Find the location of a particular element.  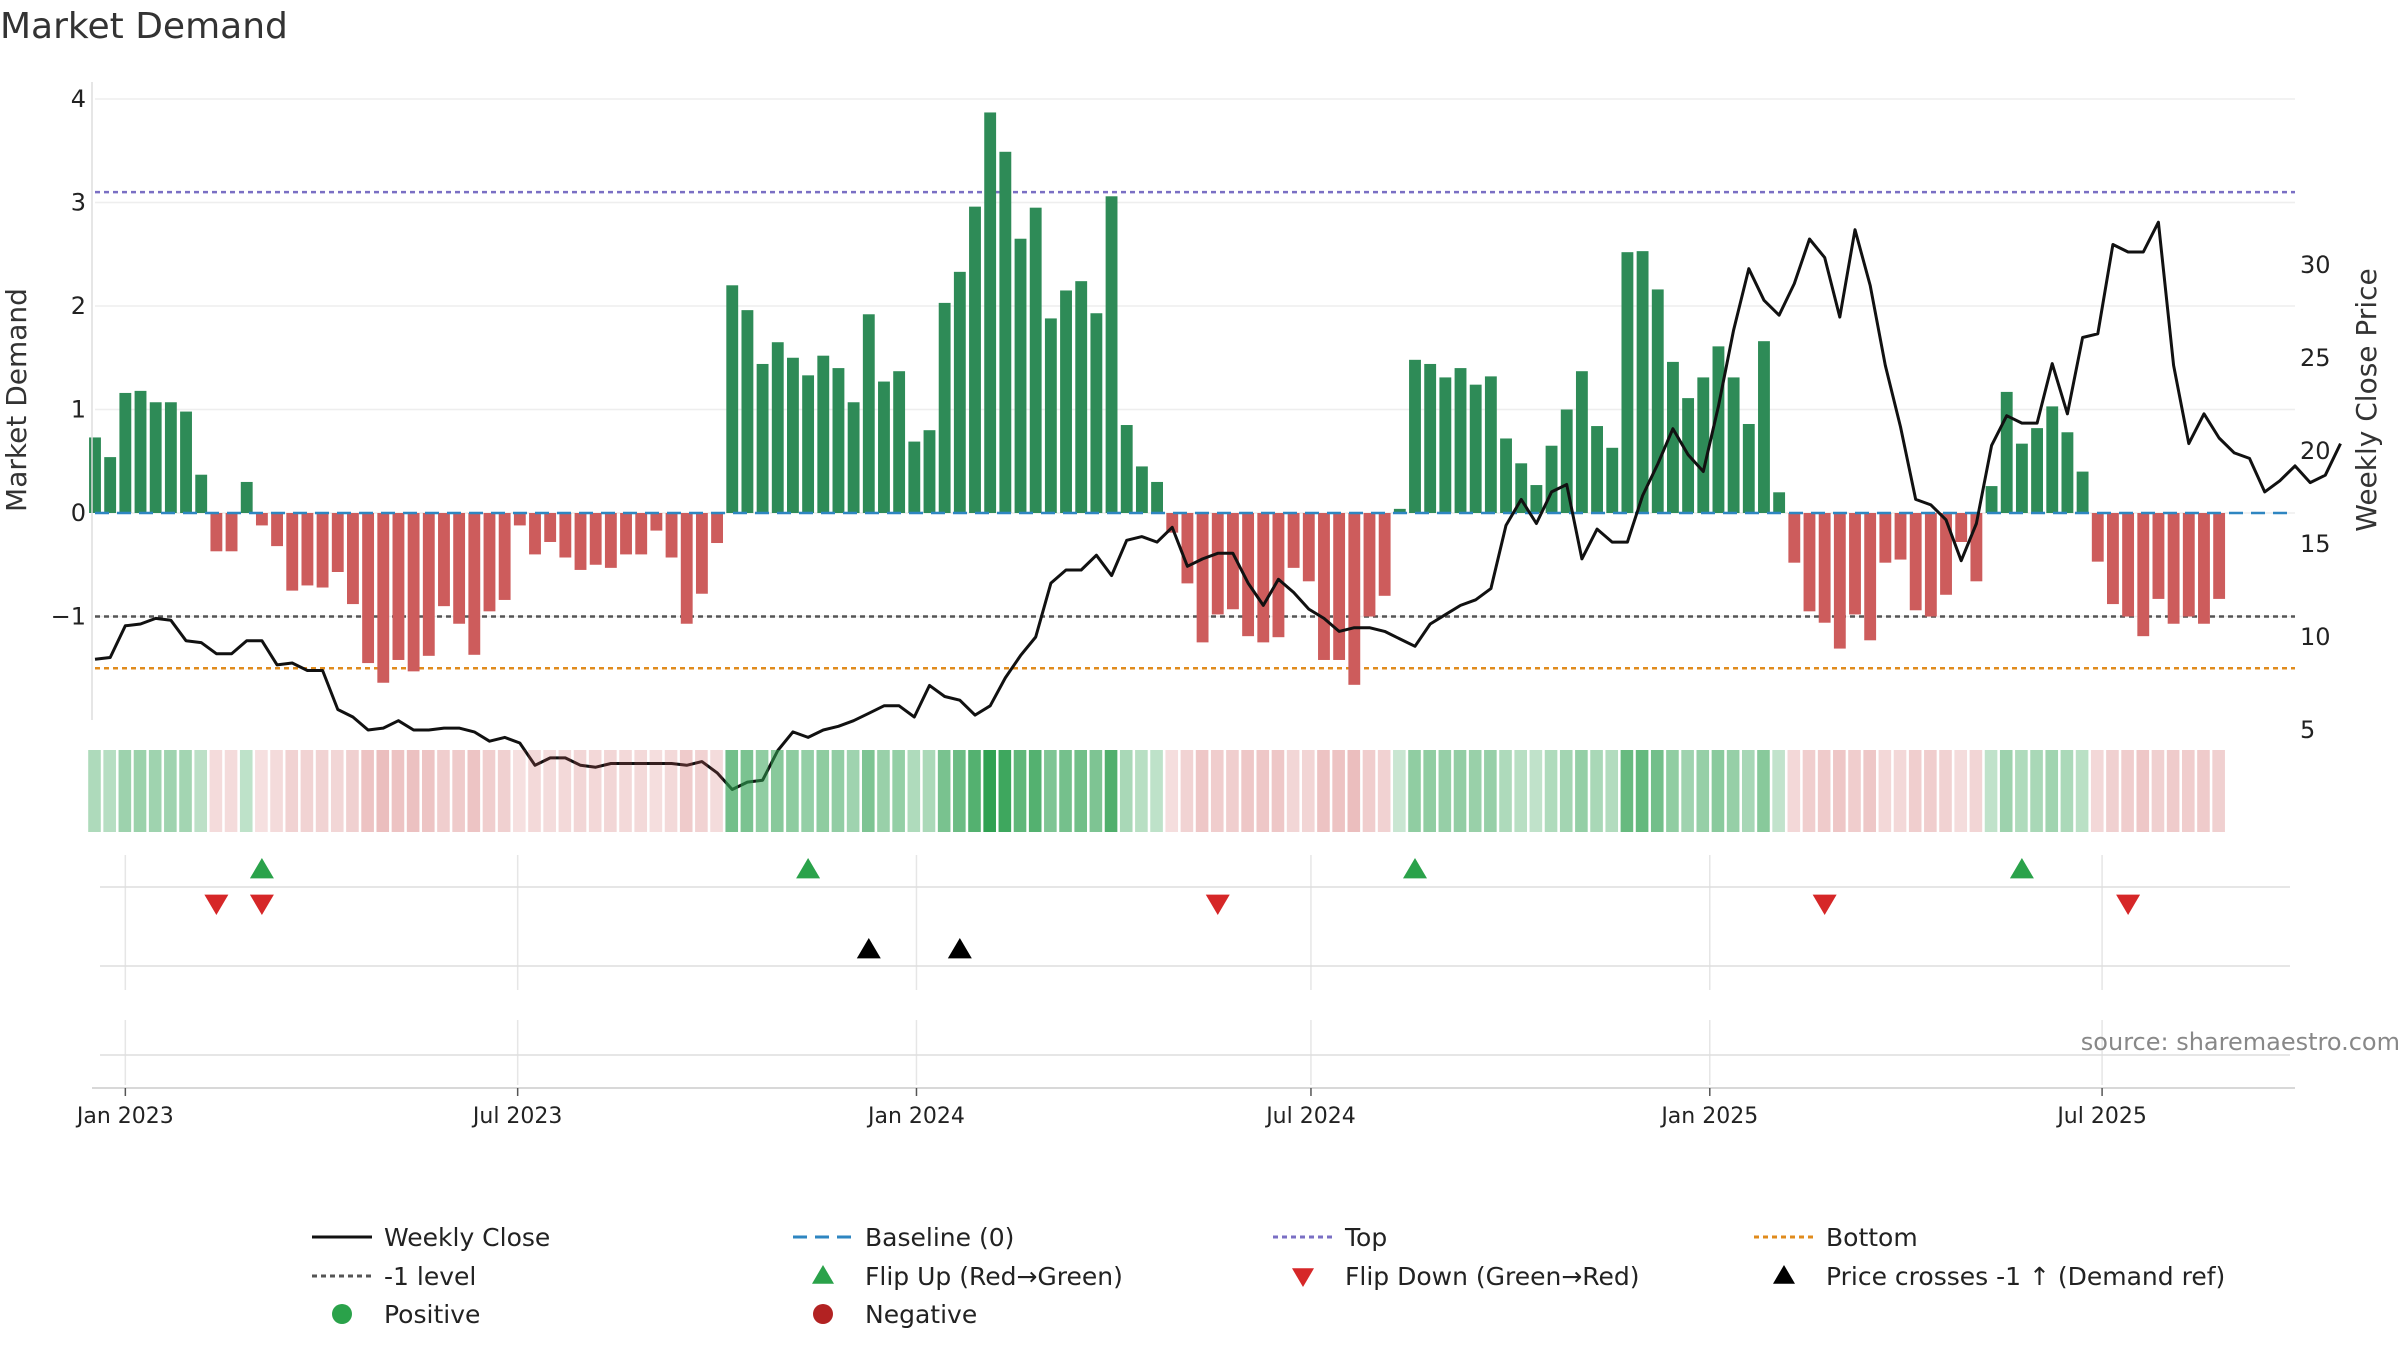

legend-label: Negative is located at coordinates (921, 1314).